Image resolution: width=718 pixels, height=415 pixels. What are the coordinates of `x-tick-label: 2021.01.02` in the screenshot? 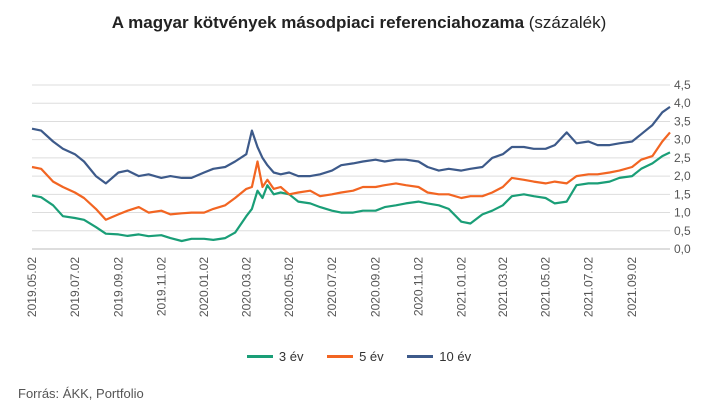 It's located at (461, 287).